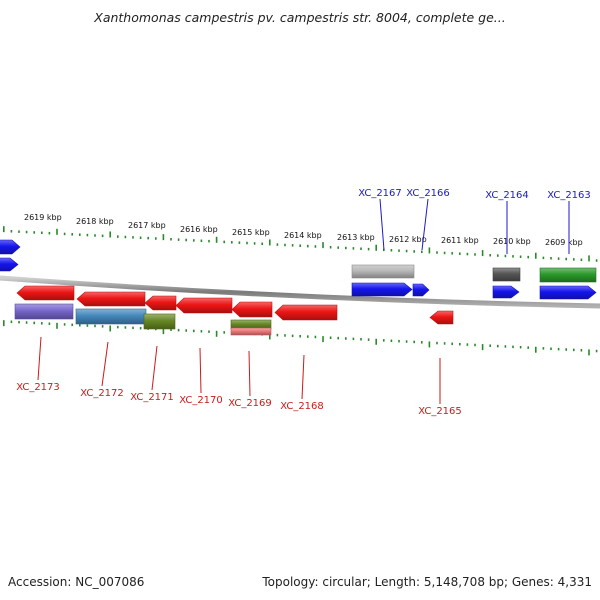  What do you see at coordinates (300, 292) in the screenshot?
I see `genome-backbone` at bounding box center [300, 292].